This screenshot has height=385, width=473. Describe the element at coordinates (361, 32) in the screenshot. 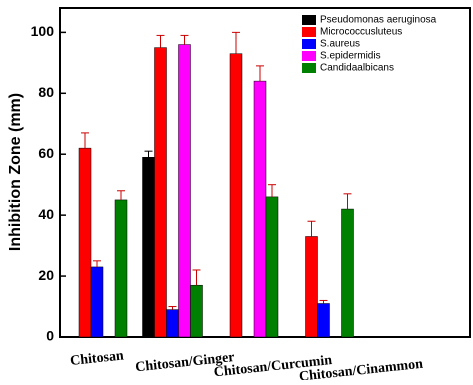

I see `legend-label: Micrococcusluteus` at that location.